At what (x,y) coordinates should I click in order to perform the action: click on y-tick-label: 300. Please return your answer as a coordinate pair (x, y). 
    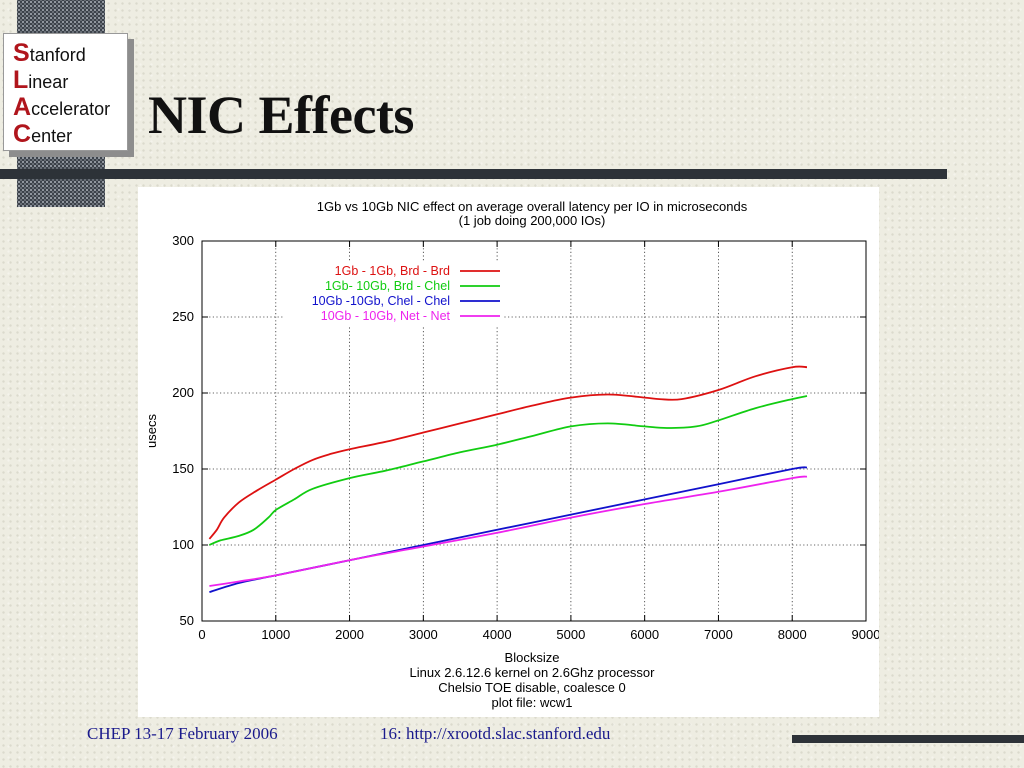
    Looking at the image, I should click on (183, 240).